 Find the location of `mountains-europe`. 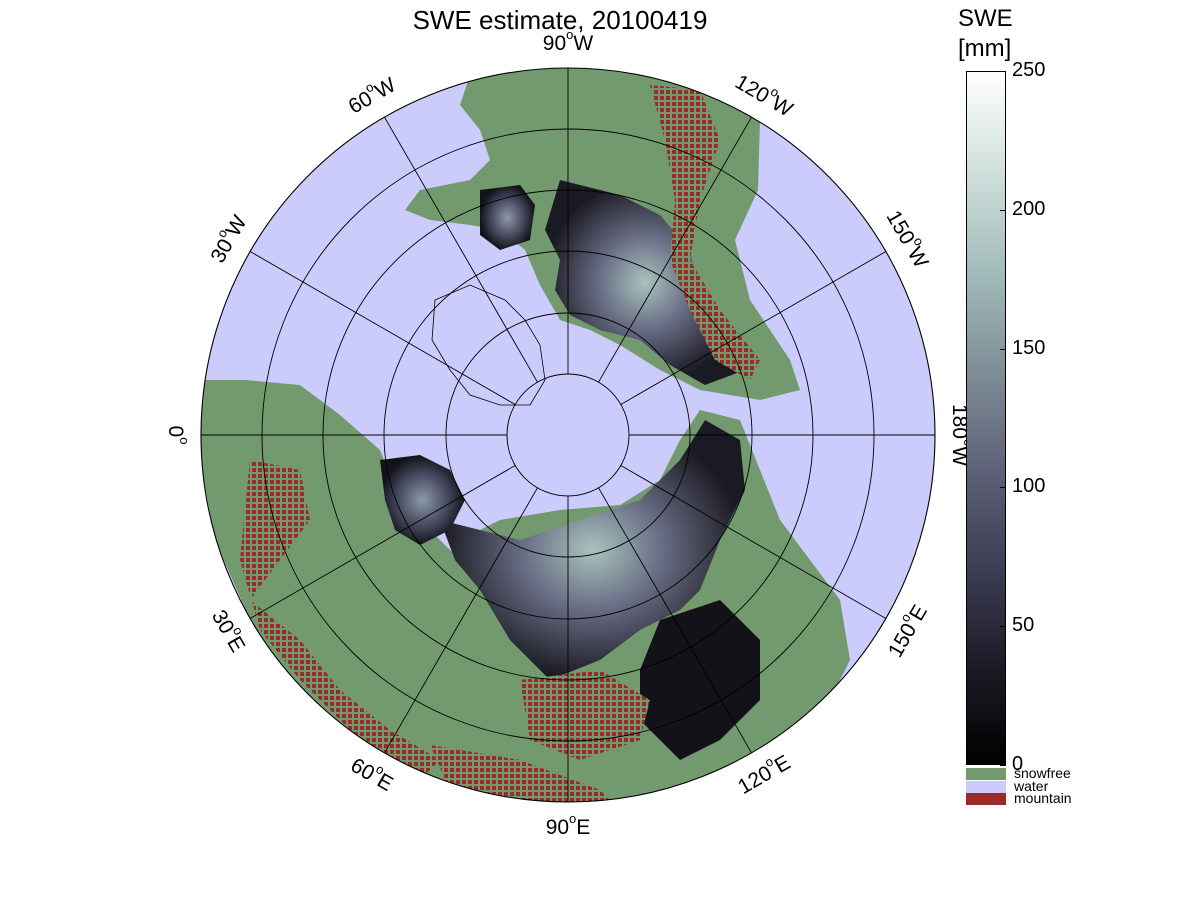

mountains-europe is located at coordinates (340, 620).